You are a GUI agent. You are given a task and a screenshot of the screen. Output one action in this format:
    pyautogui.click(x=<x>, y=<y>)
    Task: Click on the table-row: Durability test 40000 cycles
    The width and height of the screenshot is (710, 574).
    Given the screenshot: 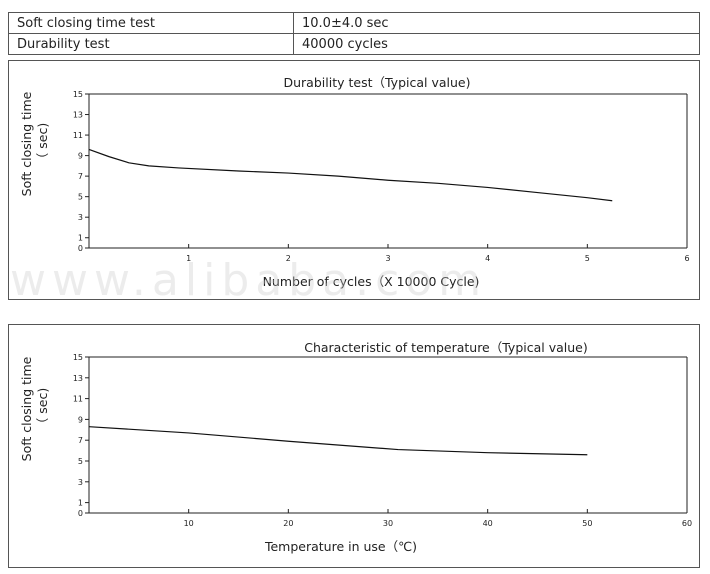 What is the action you would take?
    pyautogui.click(x=354, y=44)
    